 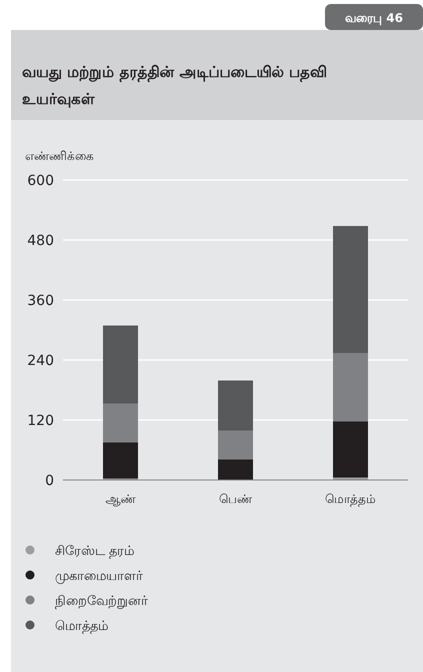 What do you see at coordinates (40, 301) in the screenshot?
I see `y-tick-label: 360` at bounding box center [40, 301].